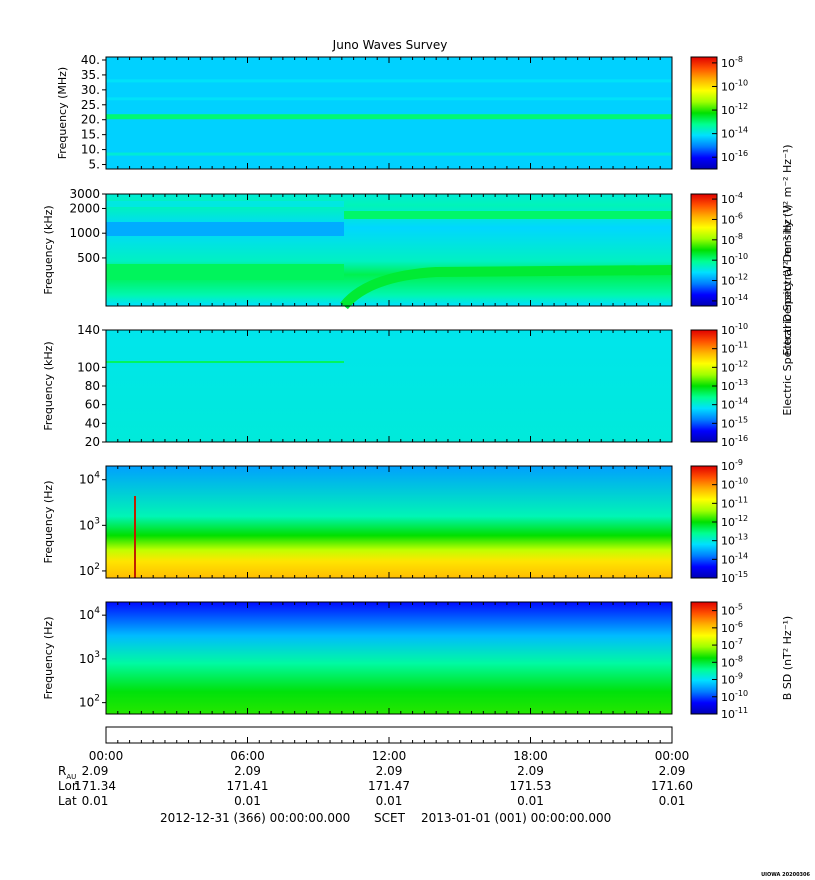 This screenshot has height=880, width=815. What do you see at coordinates (389, 756) in the screenshot?
I see `time-tick-label: 12:00` at bounding box center [389, 756].